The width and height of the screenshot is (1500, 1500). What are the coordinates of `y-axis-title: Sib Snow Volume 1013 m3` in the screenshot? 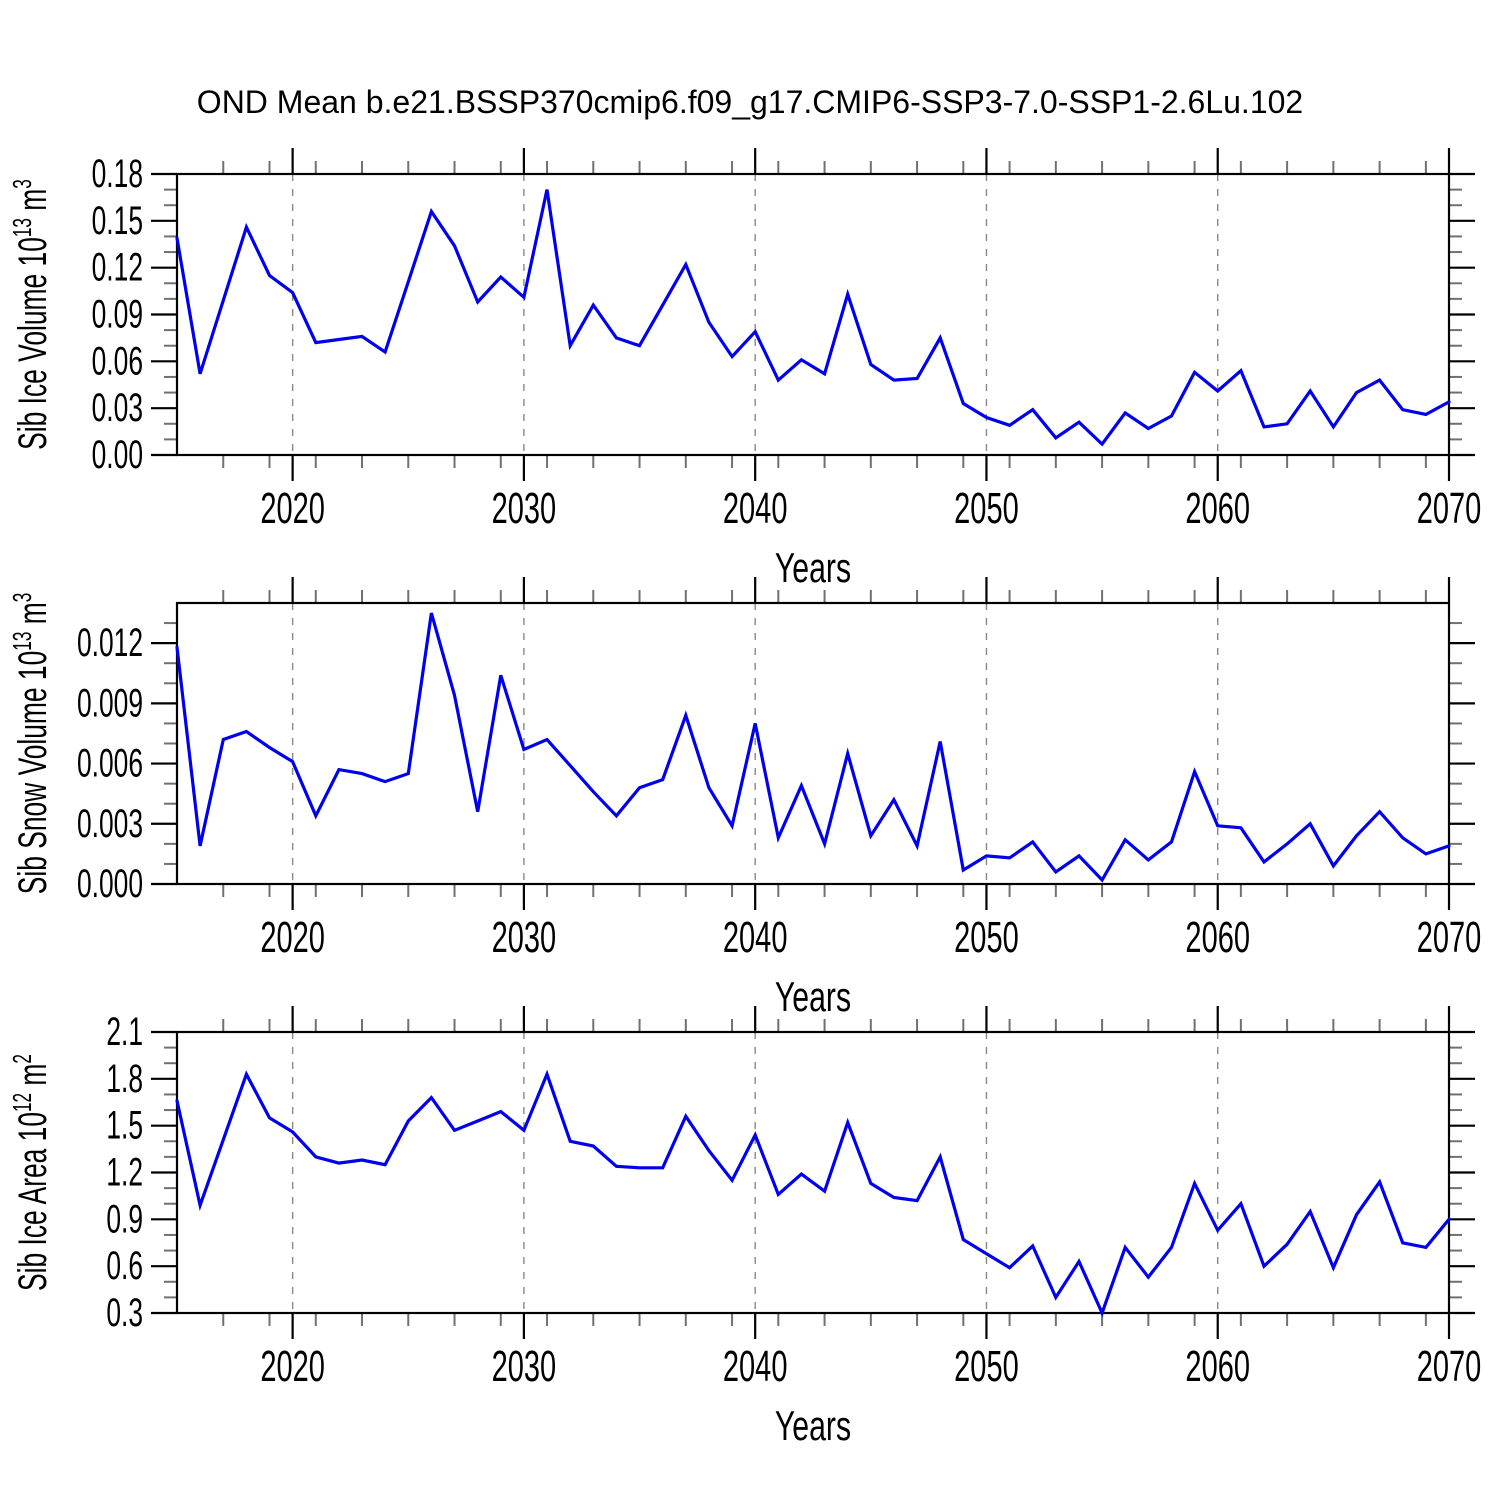 It's located at (31, 743).